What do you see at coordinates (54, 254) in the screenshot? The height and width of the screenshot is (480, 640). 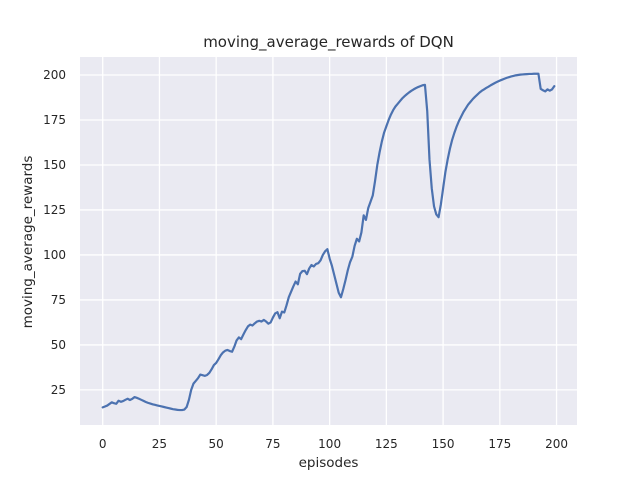 I see `y-tick-label: 100` at bounding box center [54, 254].